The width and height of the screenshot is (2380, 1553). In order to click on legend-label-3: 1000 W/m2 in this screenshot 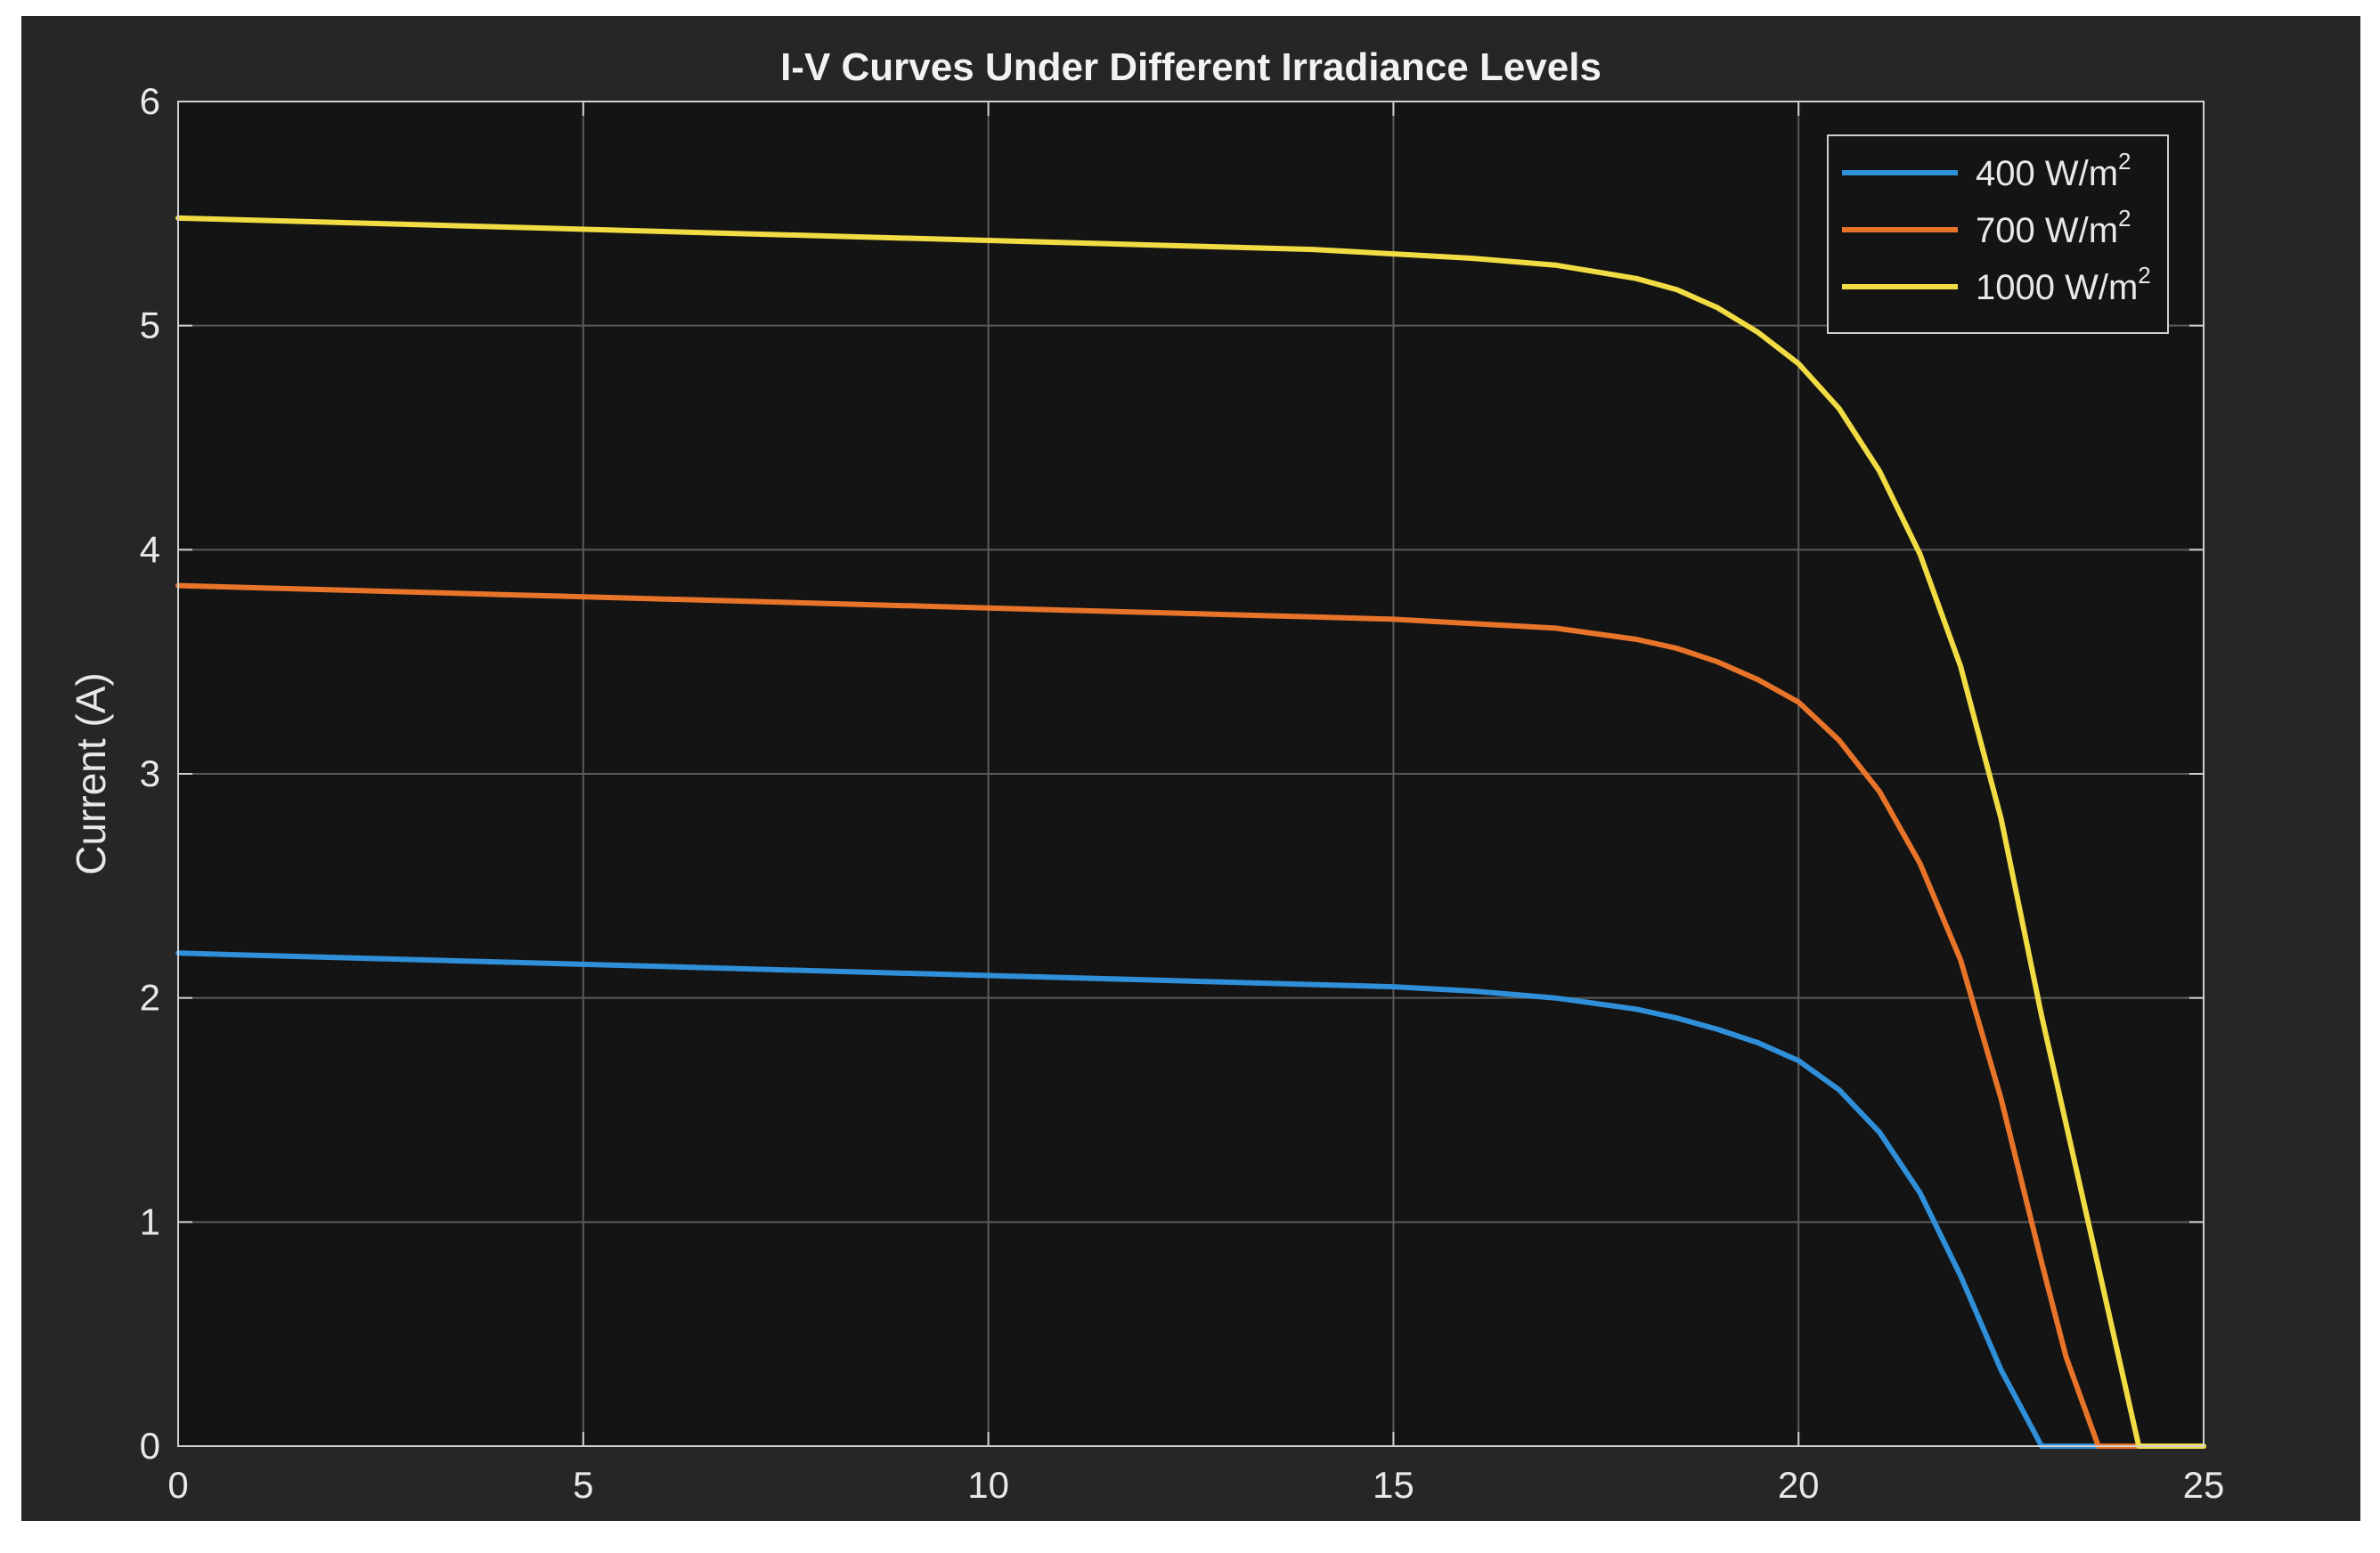, I will do `click(2063, 284)`.